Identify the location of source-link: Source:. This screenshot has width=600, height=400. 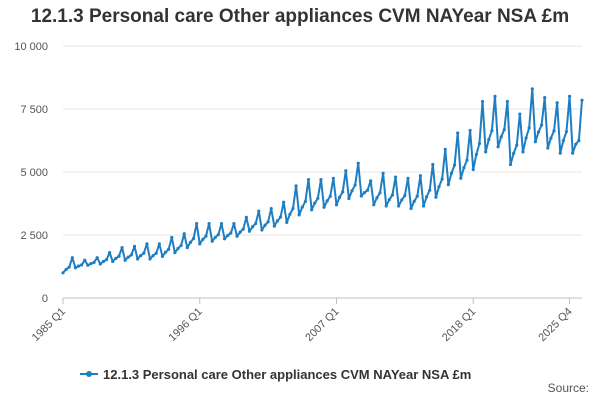
(568, 388).